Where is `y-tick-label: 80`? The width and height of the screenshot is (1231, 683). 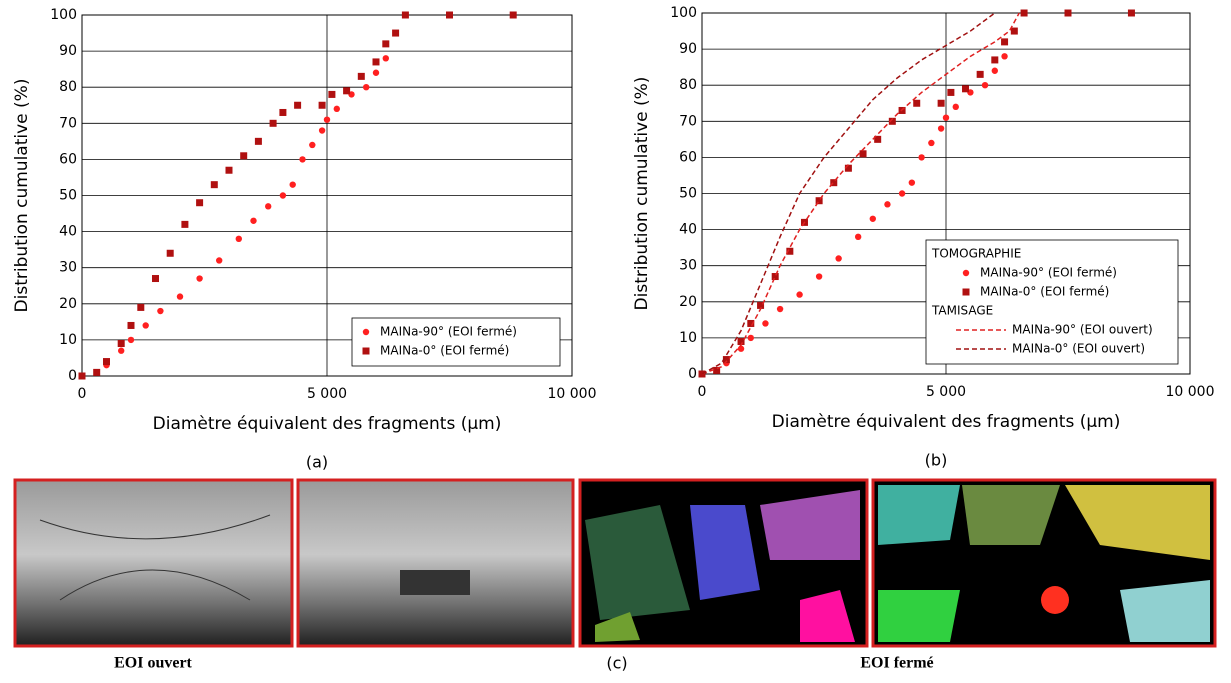 y-tick-label: 80 is located at coordinates (688, 85).